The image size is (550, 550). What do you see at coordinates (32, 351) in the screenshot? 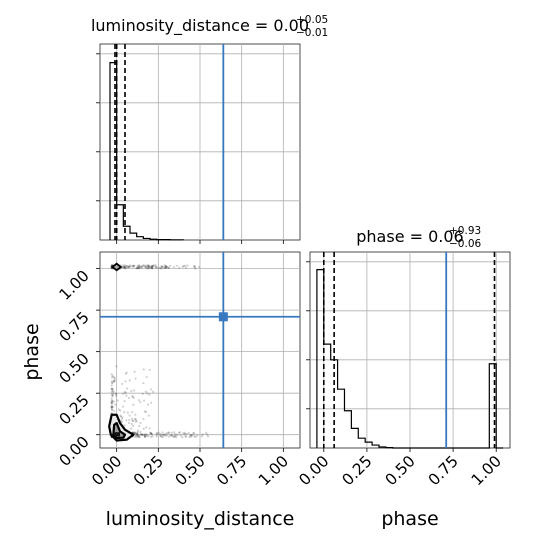
I see `y-axis-label-phase: phase` at bounding box center [32, 351].